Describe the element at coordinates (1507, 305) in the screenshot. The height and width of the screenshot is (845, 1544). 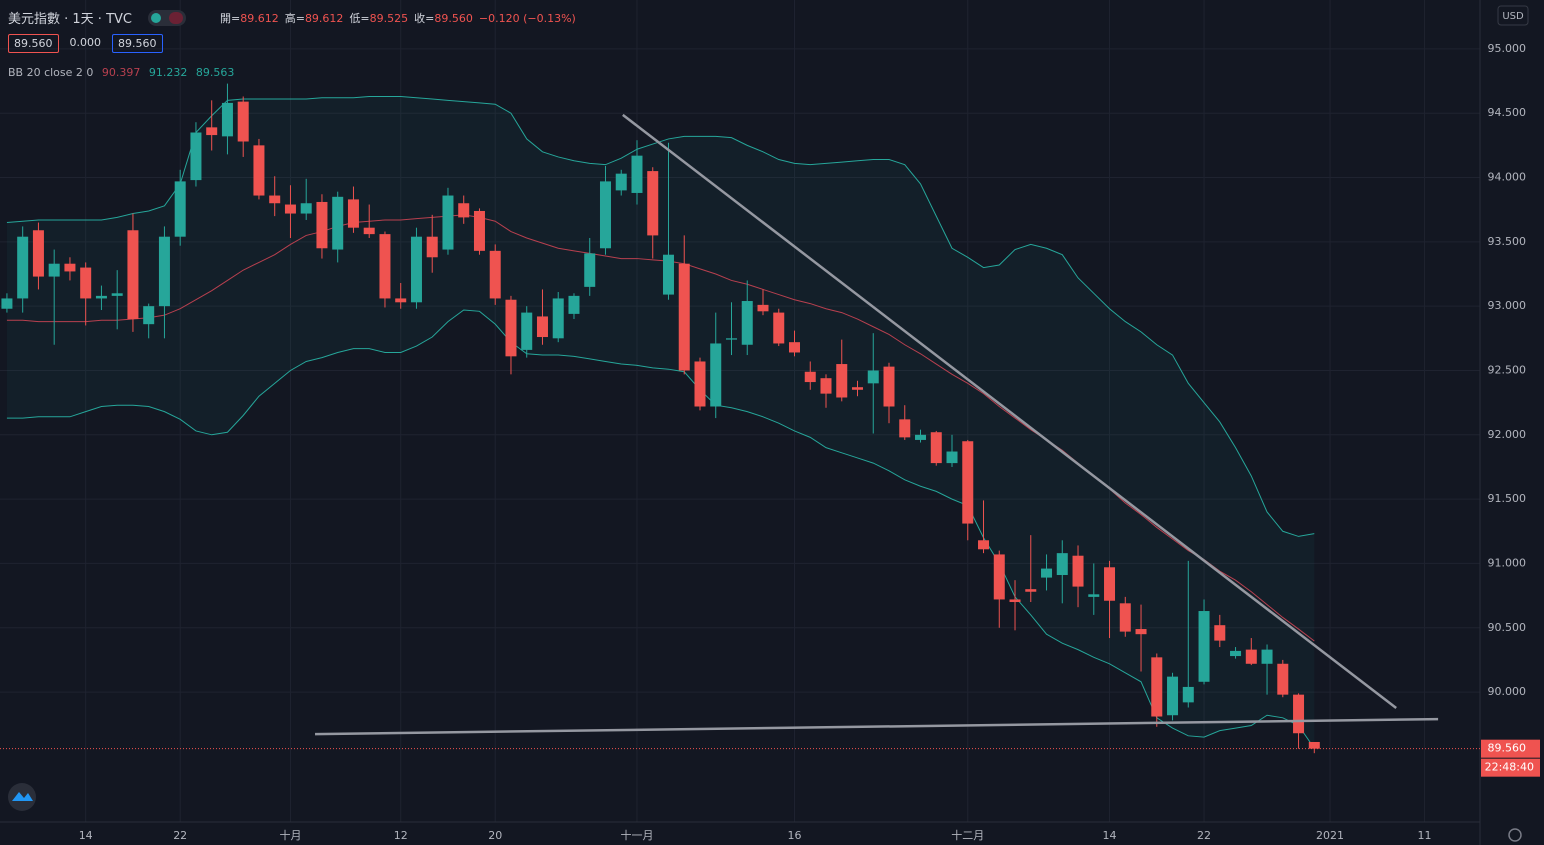
I see `y-tick-label: 93.000` at that location.